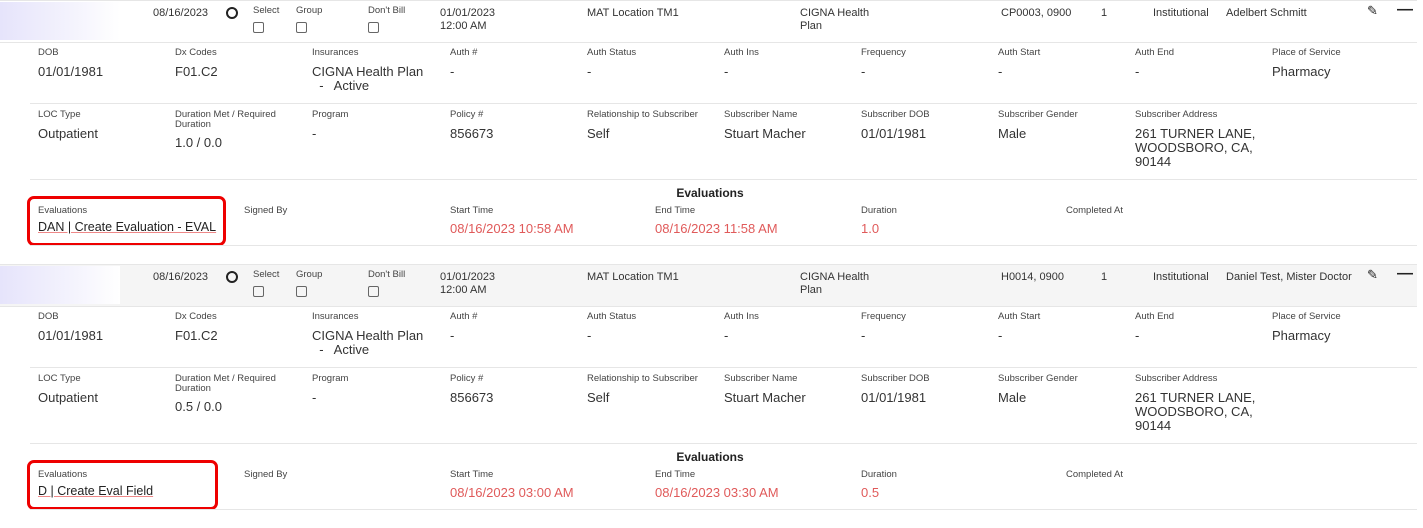 The image size is (1423, 528). I want to click on detail-label: Dx Codes, so click(196, 316).